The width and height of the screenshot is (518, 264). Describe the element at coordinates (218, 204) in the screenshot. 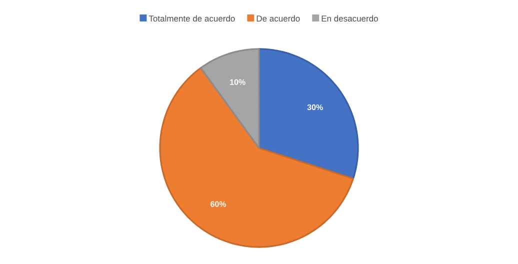

I see `data-label: 60%` at that location.